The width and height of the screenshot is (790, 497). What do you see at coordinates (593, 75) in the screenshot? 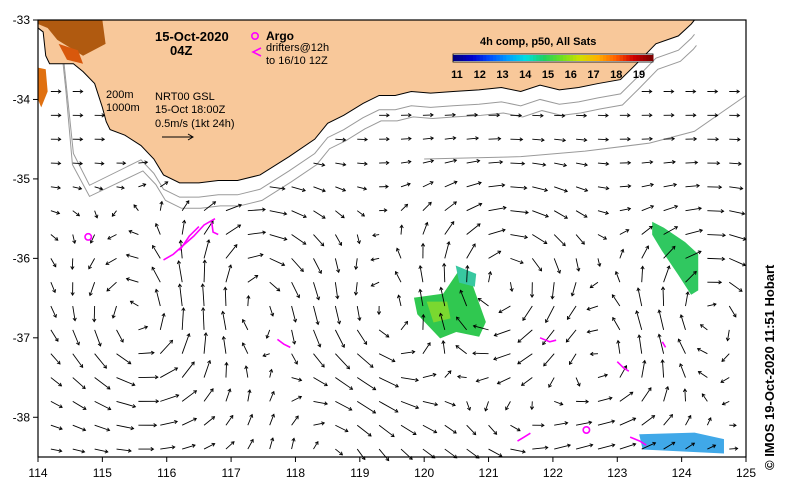
I see `colorbar-tick-label: 17` at bounding box center [593, 75].